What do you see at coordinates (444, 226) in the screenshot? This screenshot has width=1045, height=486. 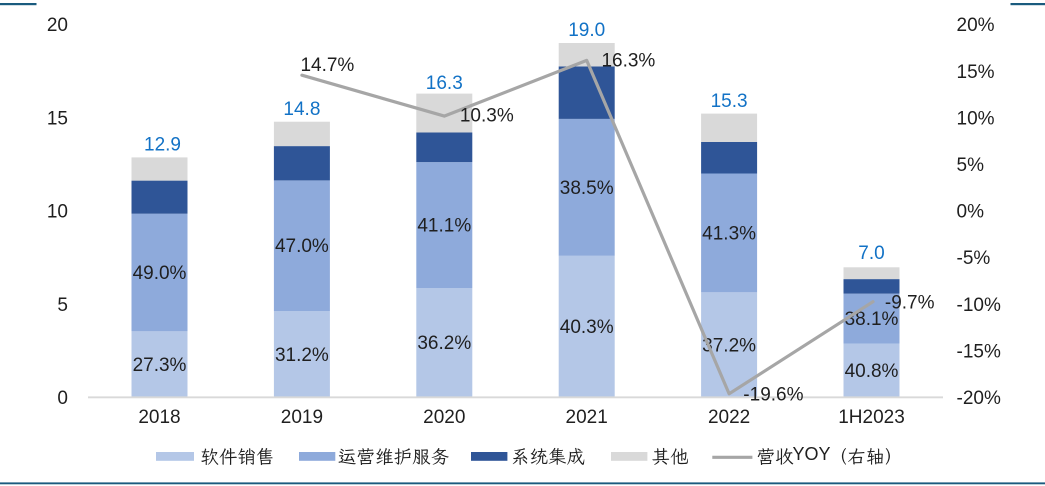 I see `svg-text: 41.1%` at bounding box center [444, 226].